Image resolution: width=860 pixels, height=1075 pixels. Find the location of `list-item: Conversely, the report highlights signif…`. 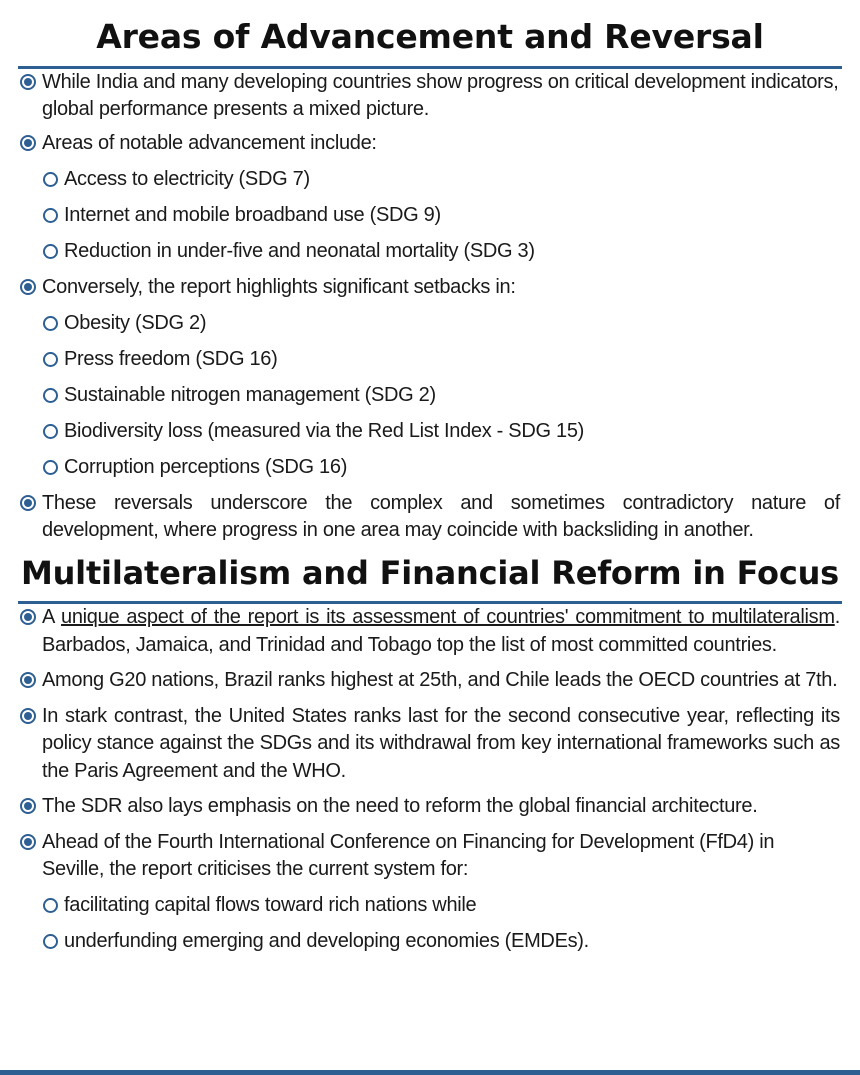

list-item: Conversely, the report highlights signif… is located at coordinates (430, 287).